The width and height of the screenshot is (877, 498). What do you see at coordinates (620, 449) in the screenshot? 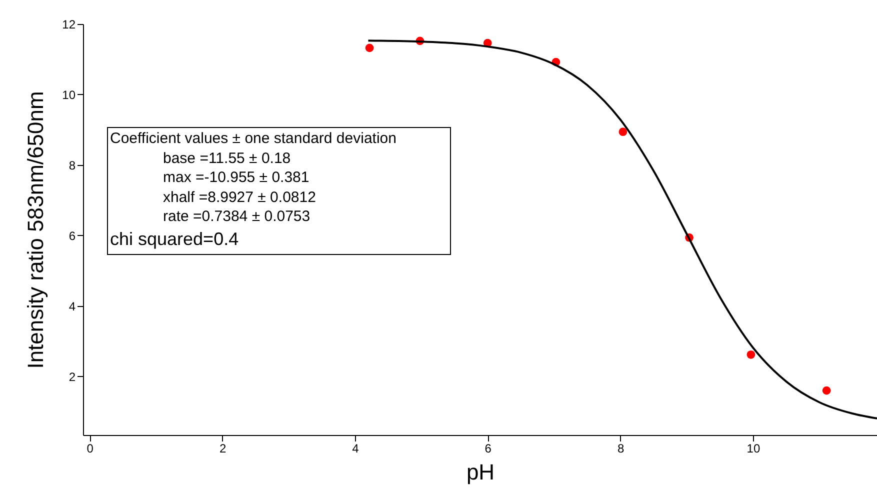
I see `x-tick-label: 8` at bounding box center [620, 449].